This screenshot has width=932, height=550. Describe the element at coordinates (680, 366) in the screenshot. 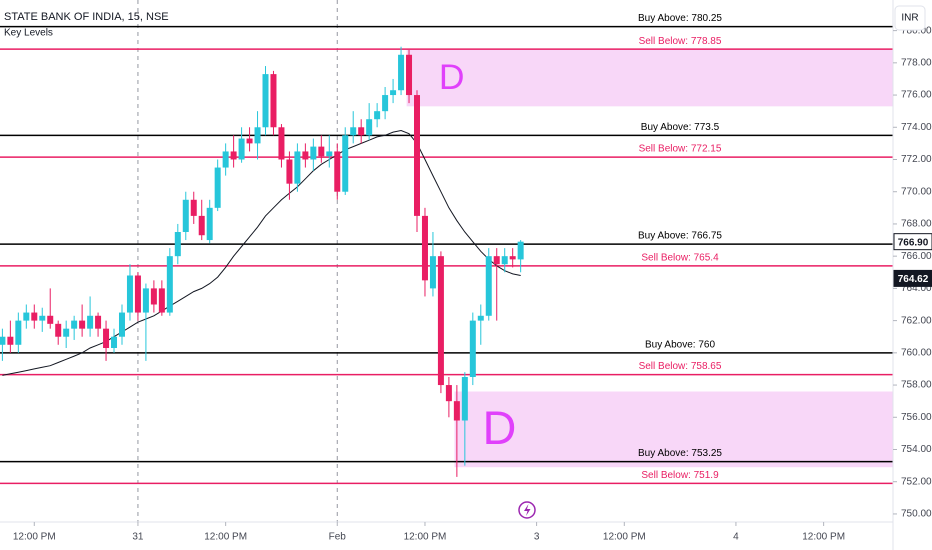

I see `key-level-label: Sell Below: 758.65` at that location.